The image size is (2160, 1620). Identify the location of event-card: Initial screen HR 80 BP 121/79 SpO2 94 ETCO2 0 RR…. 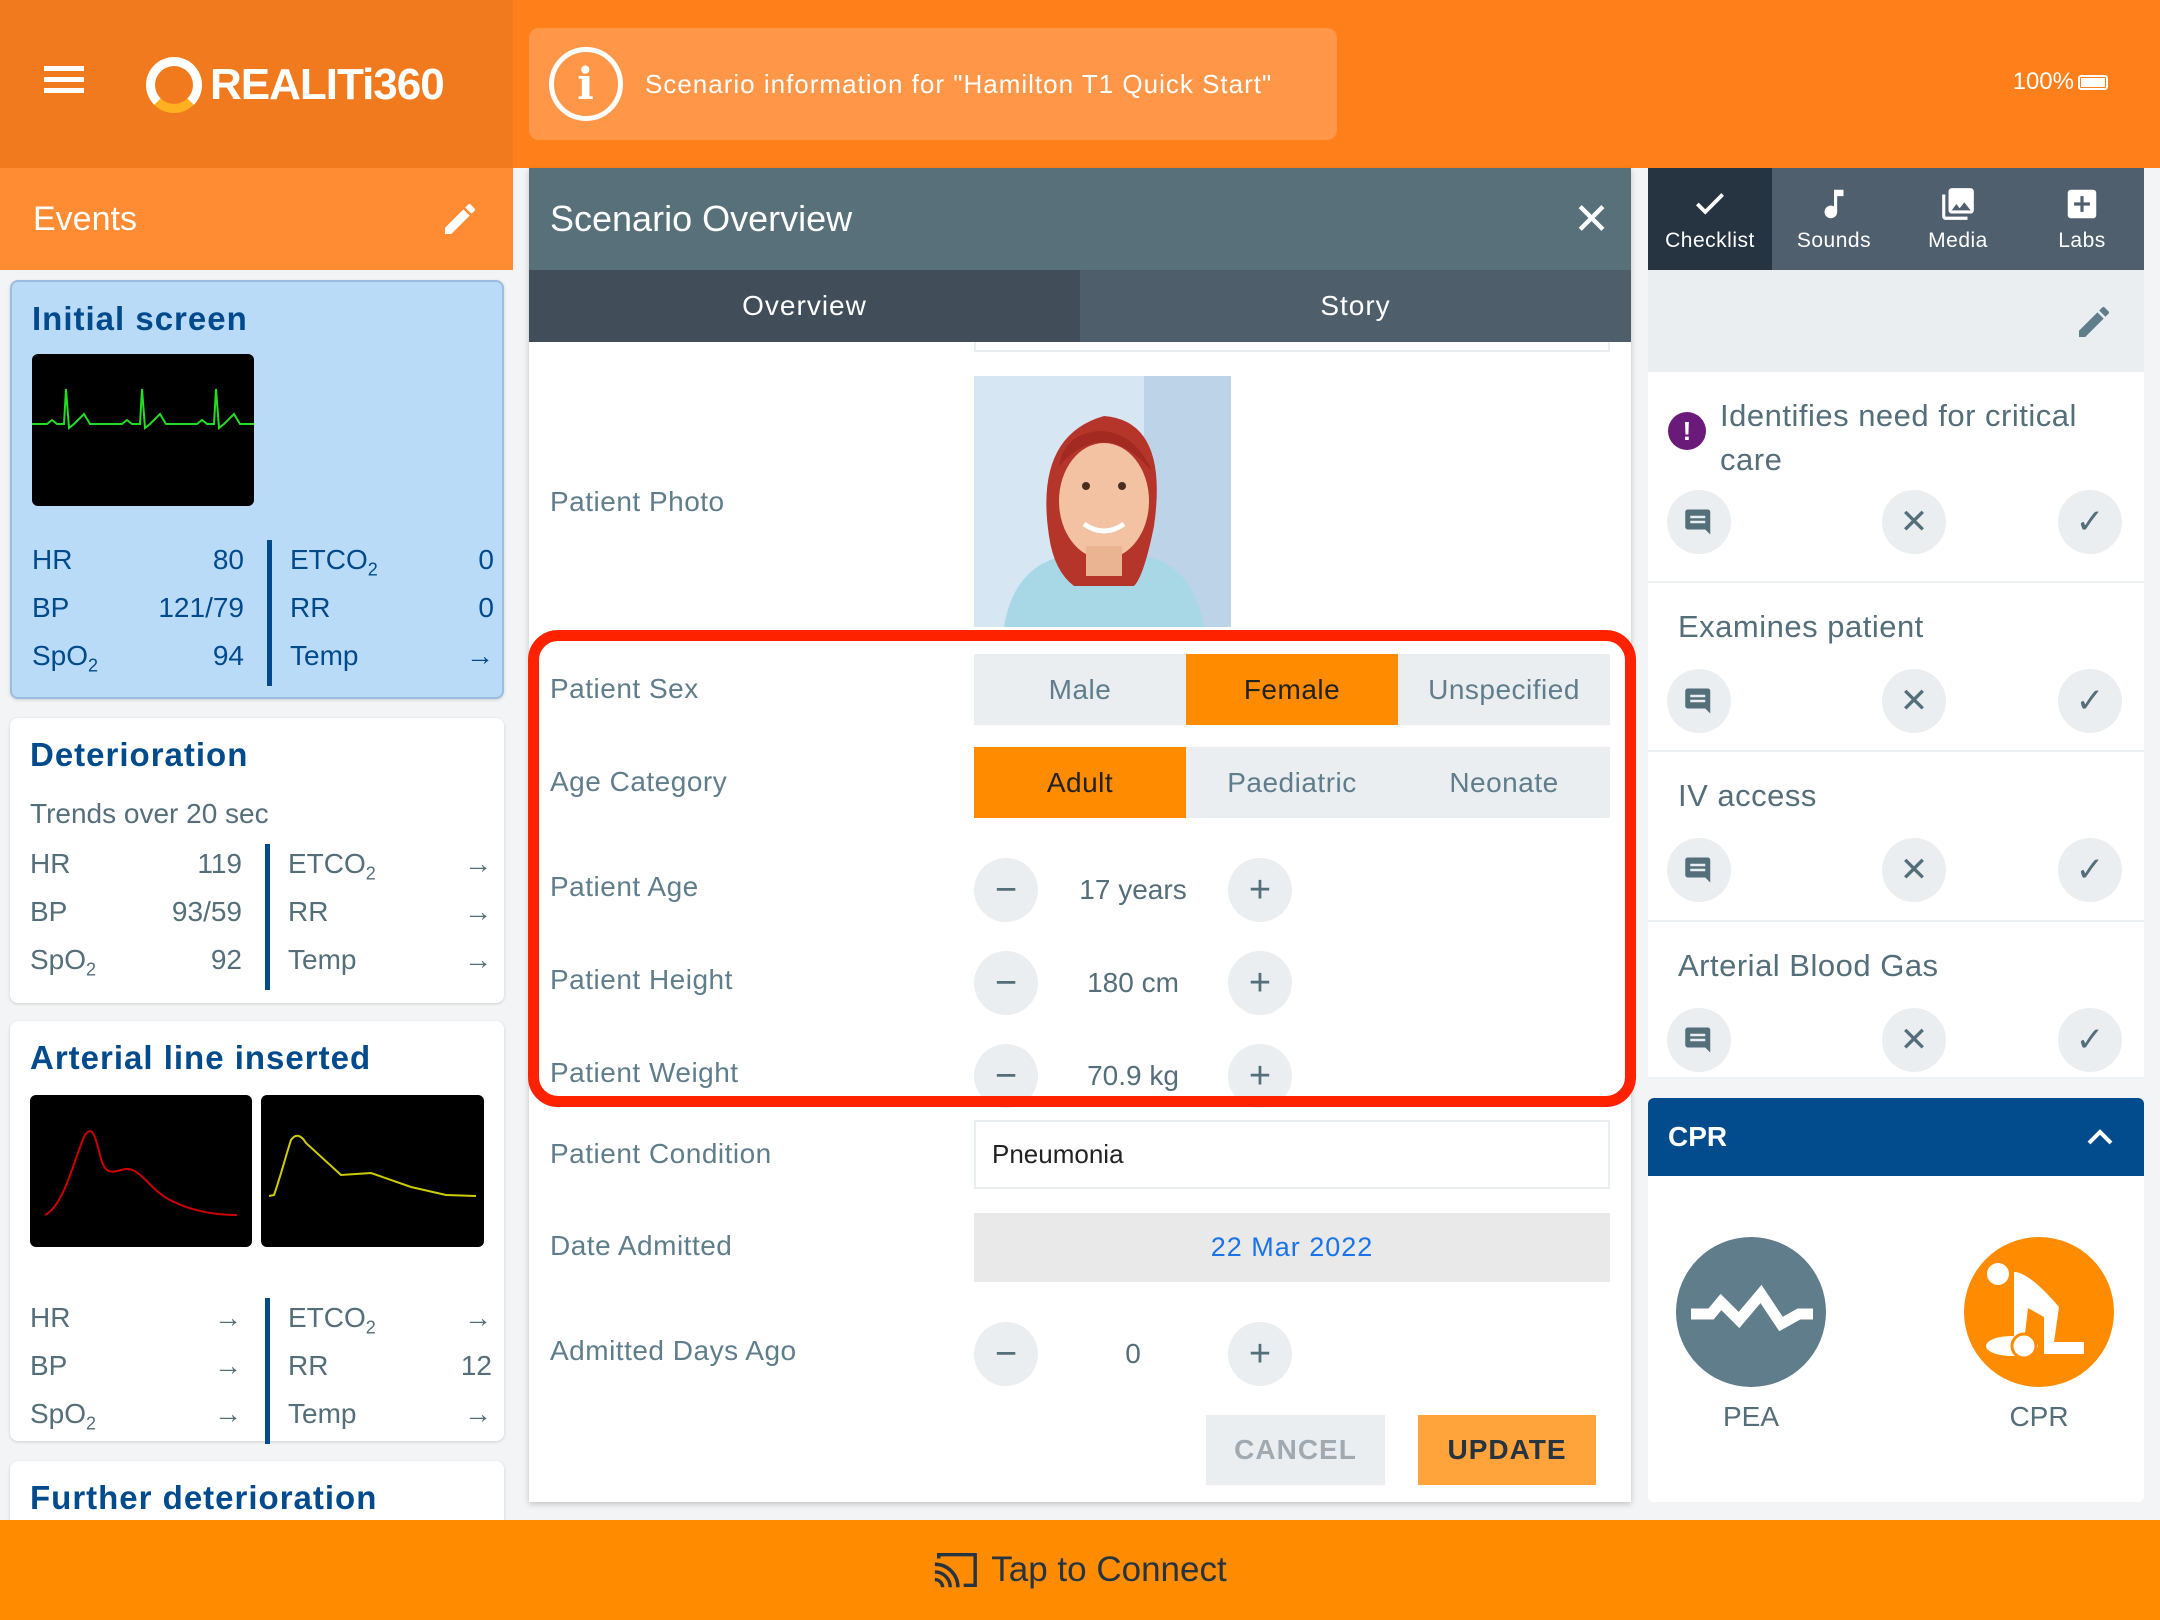
(257, 489).